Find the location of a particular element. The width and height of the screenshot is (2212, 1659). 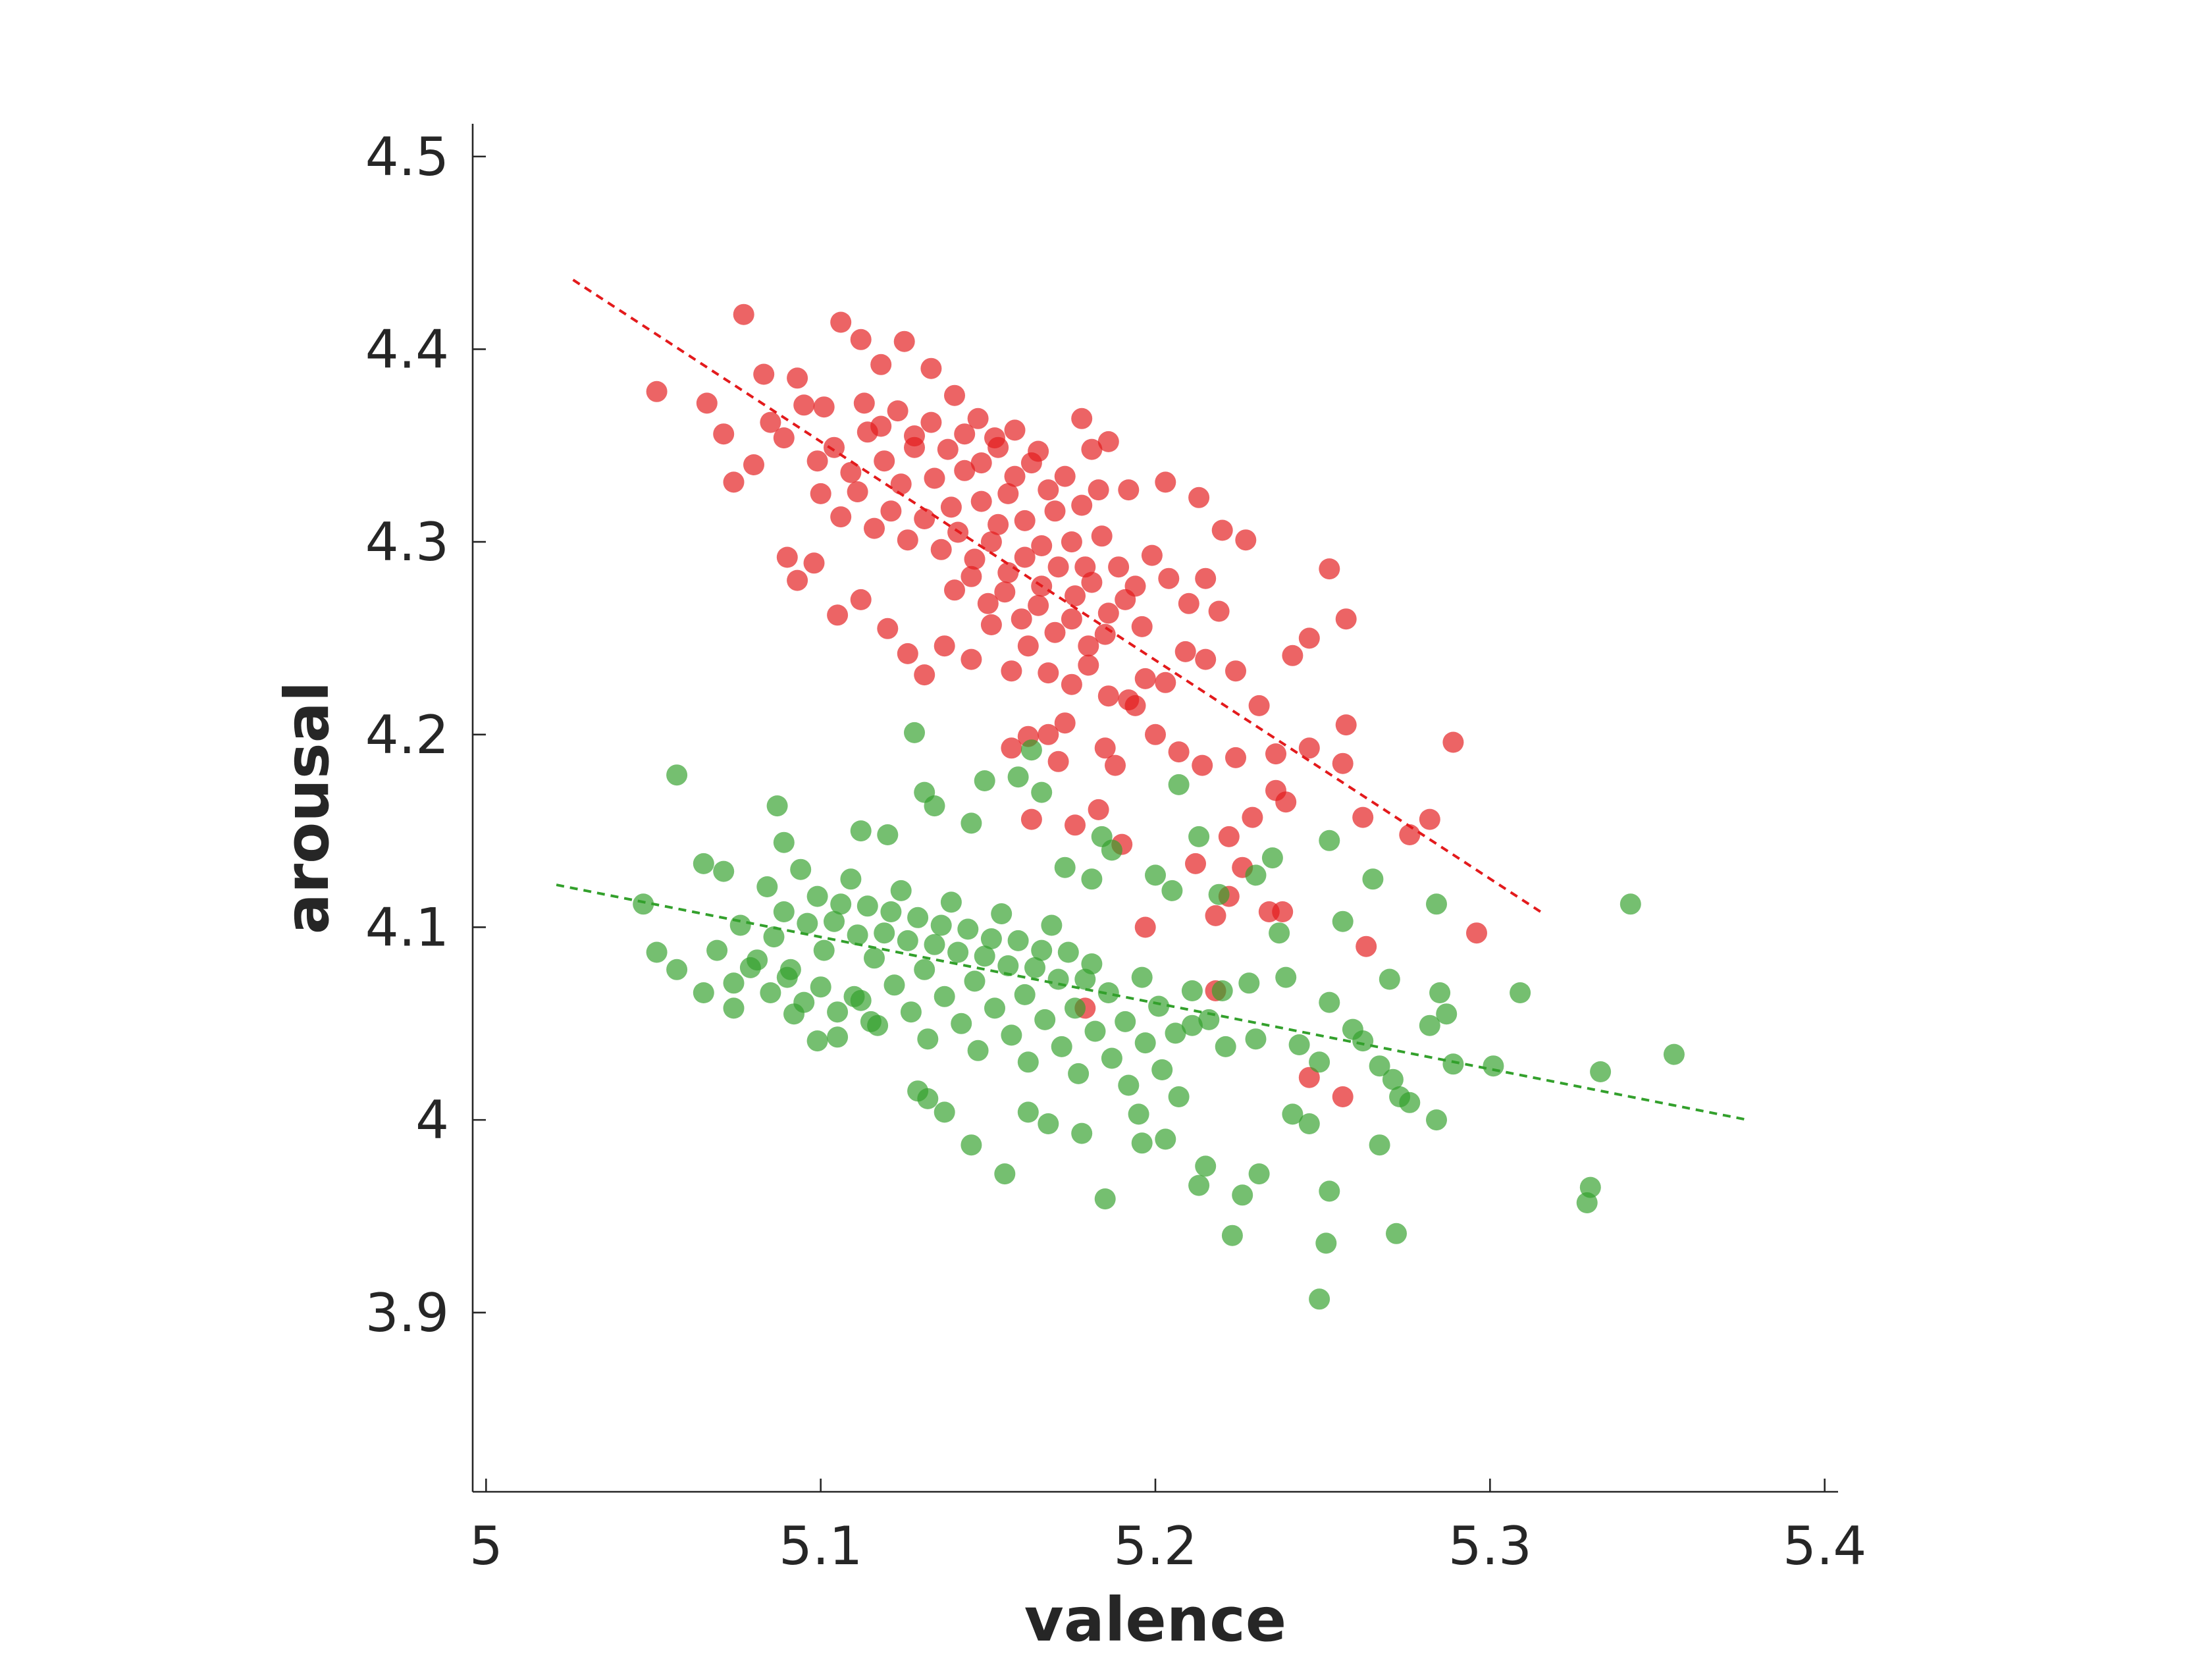

x-tick-label: 5.1 is located at coordinates (820, 1546).